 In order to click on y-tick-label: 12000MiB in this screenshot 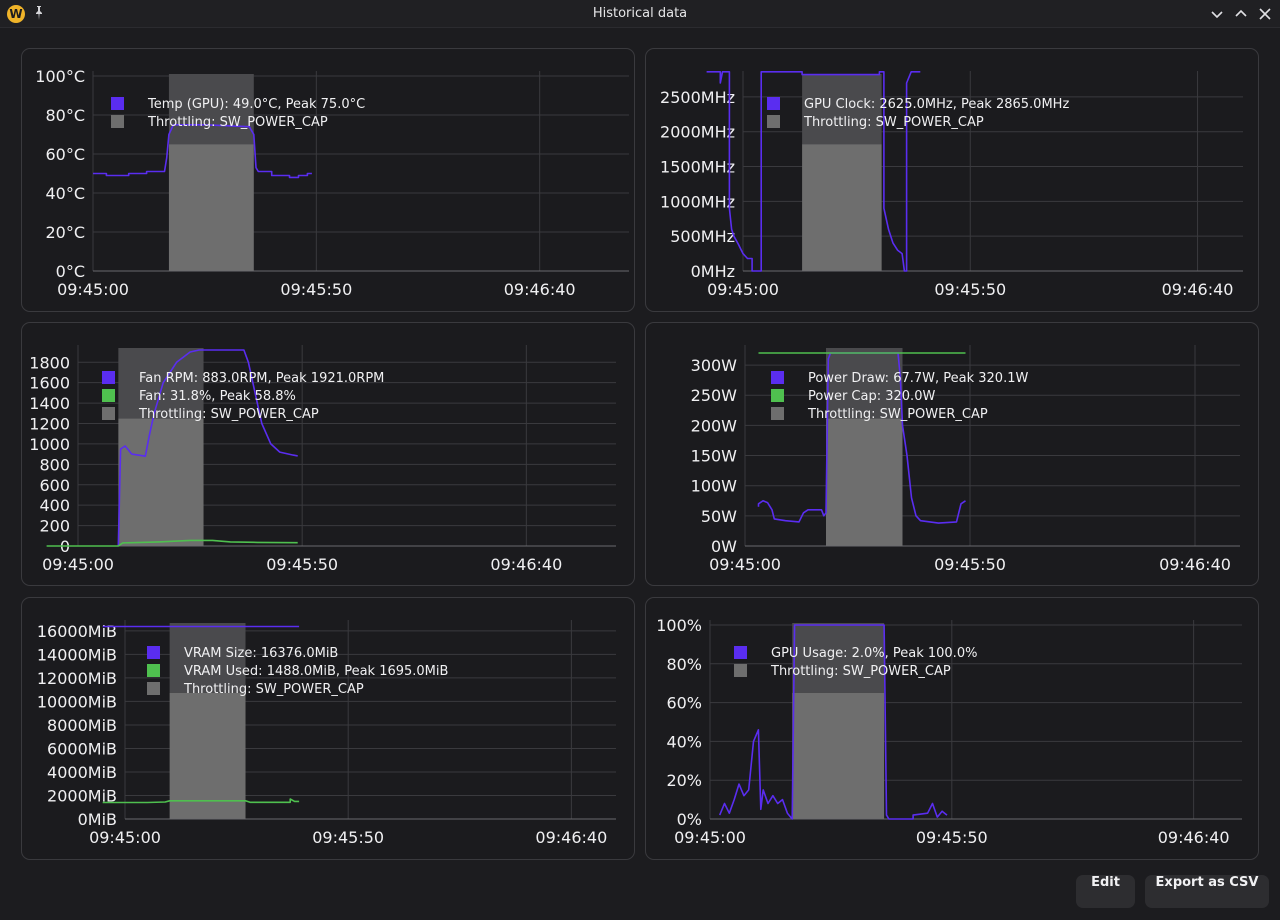, I will do `click(77, 678)`.